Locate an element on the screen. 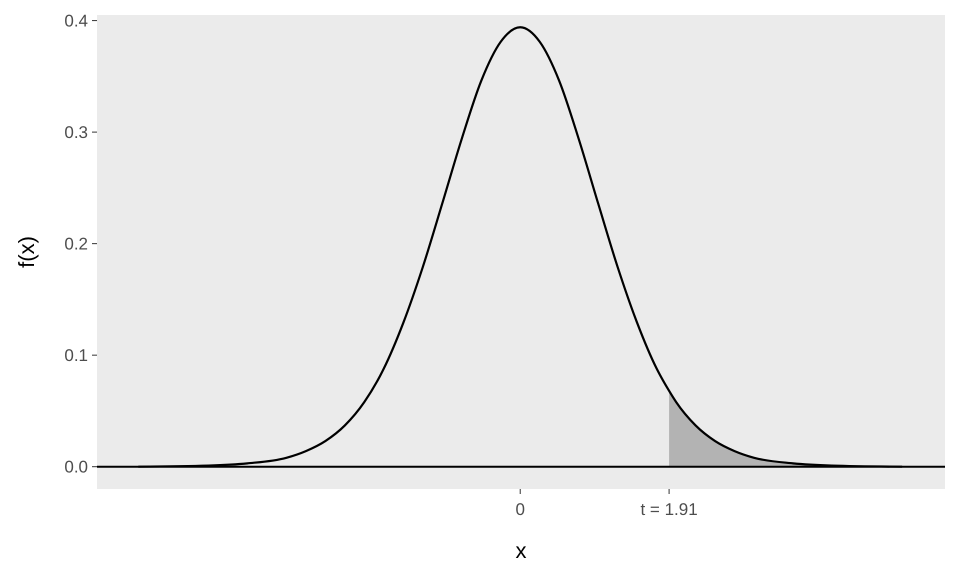 The image size is (960, 576). x-tick-label: 0 is located at coordinates (520, 509).